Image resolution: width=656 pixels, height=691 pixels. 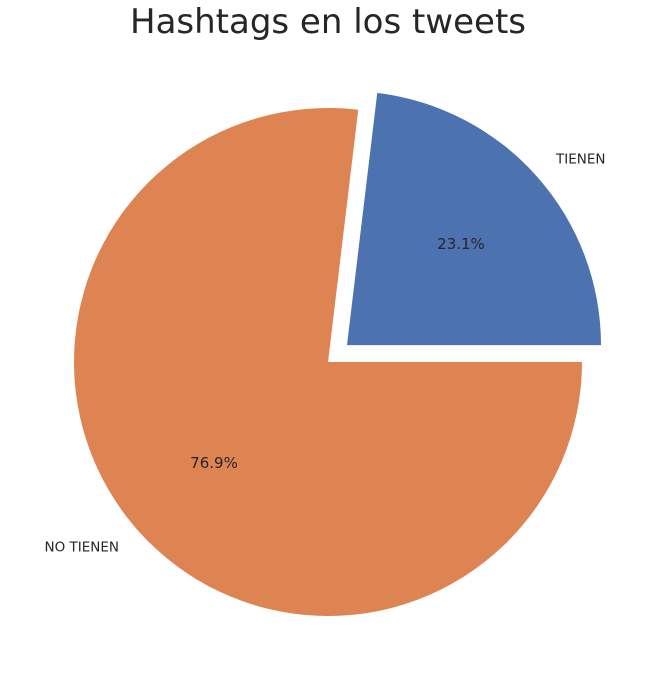 I want to click on pct-label-tienen: 23.1%, so click(x=461, y=244).